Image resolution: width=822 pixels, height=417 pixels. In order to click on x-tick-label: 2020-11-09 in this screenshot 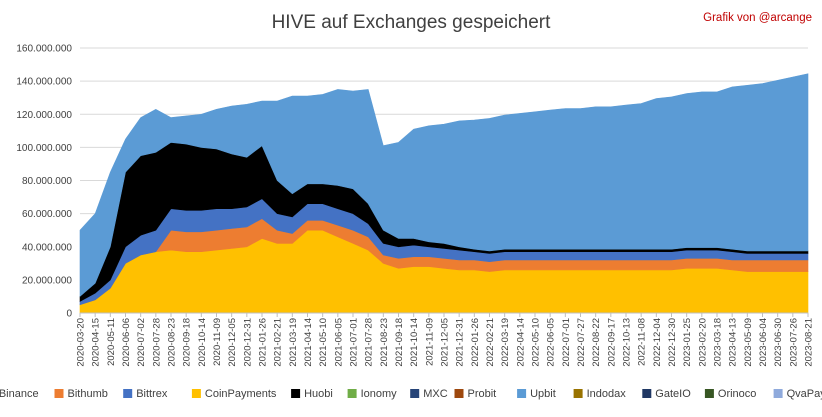, I will do `click(217, 342)`.